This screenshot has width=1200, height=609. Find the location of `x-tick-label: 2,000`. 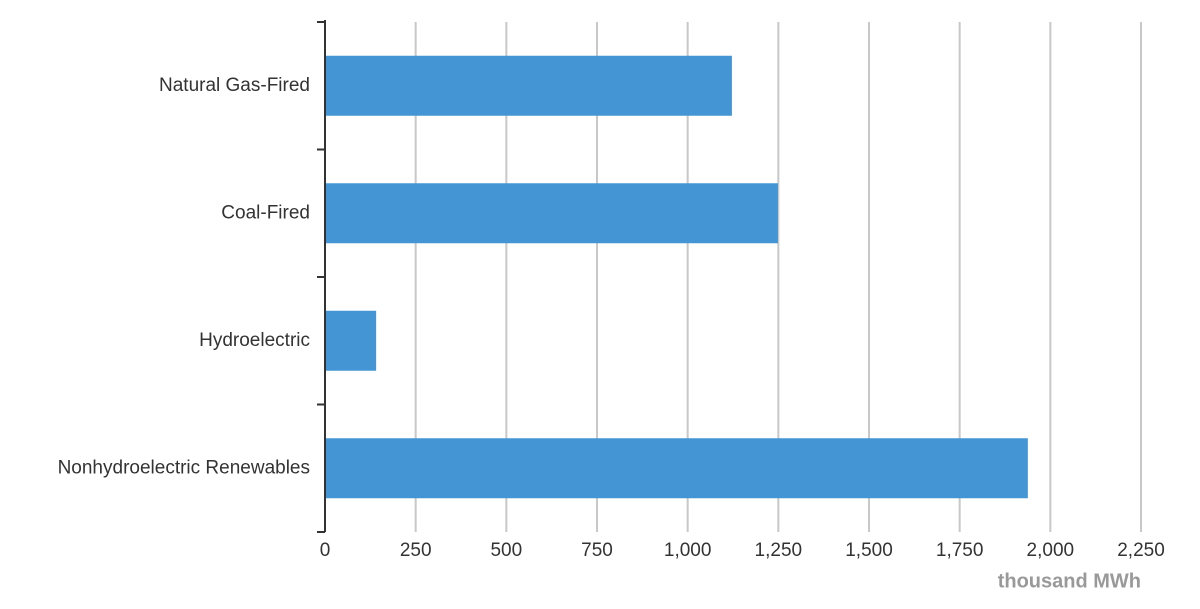

x-tick-label: 2,000 is located at coordinates (1051, 550).